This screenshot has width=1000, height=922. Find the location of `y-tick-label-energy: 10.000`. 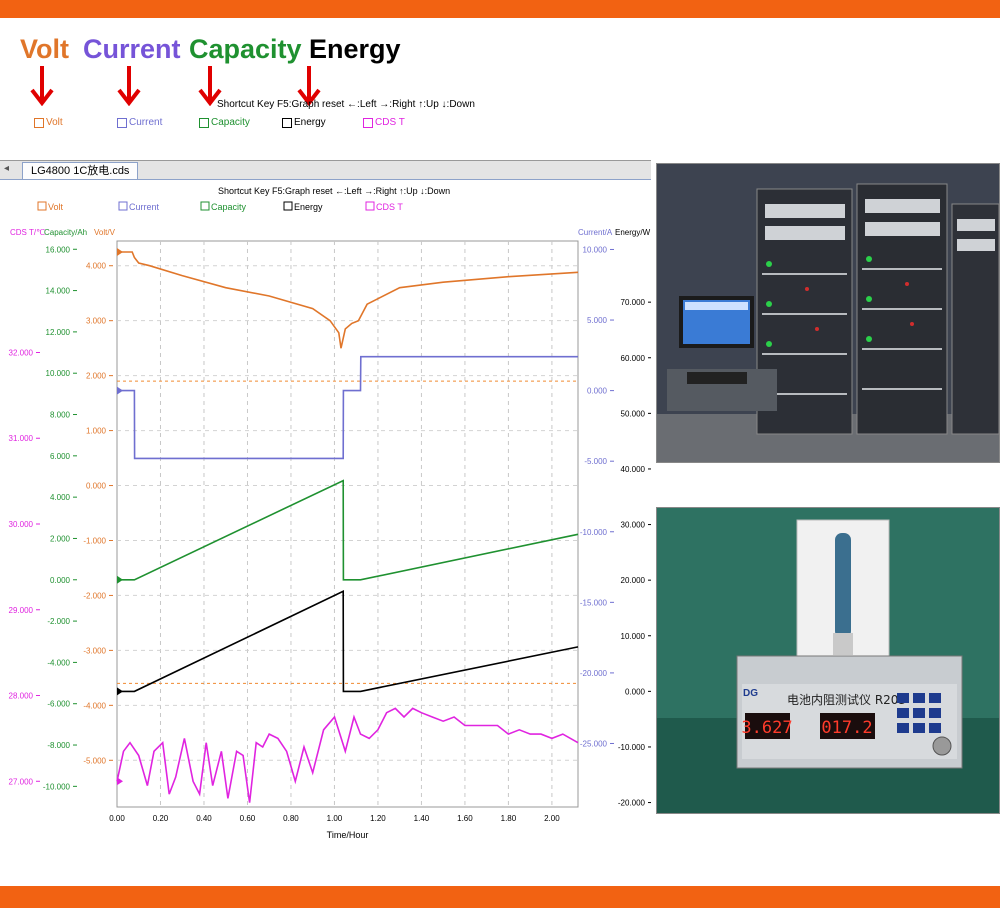

y-tick-label-energy: 10.000 is located at coordinates (633, 636).